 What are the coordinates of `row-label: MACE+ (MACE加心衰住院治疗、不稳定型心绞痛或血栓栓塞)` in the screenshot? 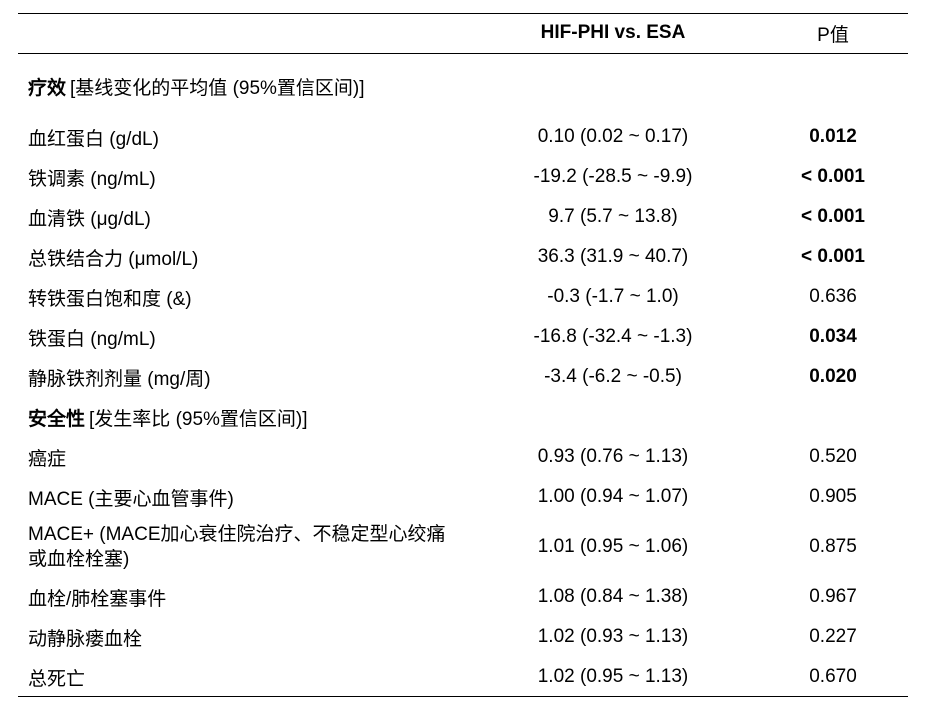 It's located at (237, 547).